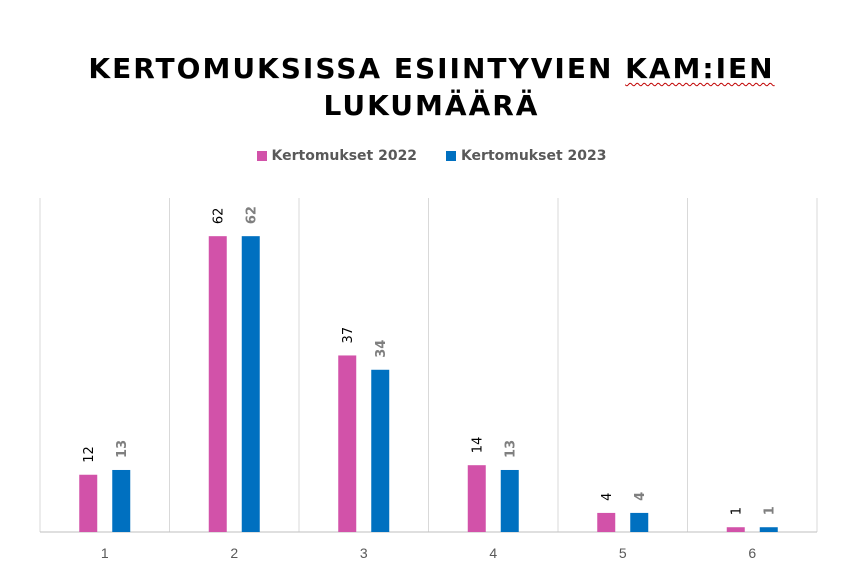  Describe the element at coordinates (348, 335) in the screenshot. I see `data-label-s1-cat-3: 37` at that location.